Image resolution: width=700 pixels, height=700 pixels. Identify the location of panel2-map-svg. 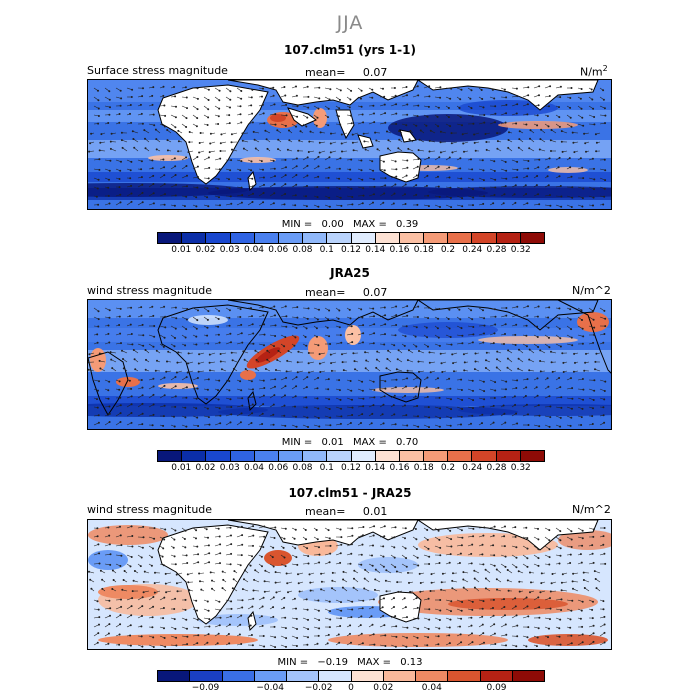
(349, 364).